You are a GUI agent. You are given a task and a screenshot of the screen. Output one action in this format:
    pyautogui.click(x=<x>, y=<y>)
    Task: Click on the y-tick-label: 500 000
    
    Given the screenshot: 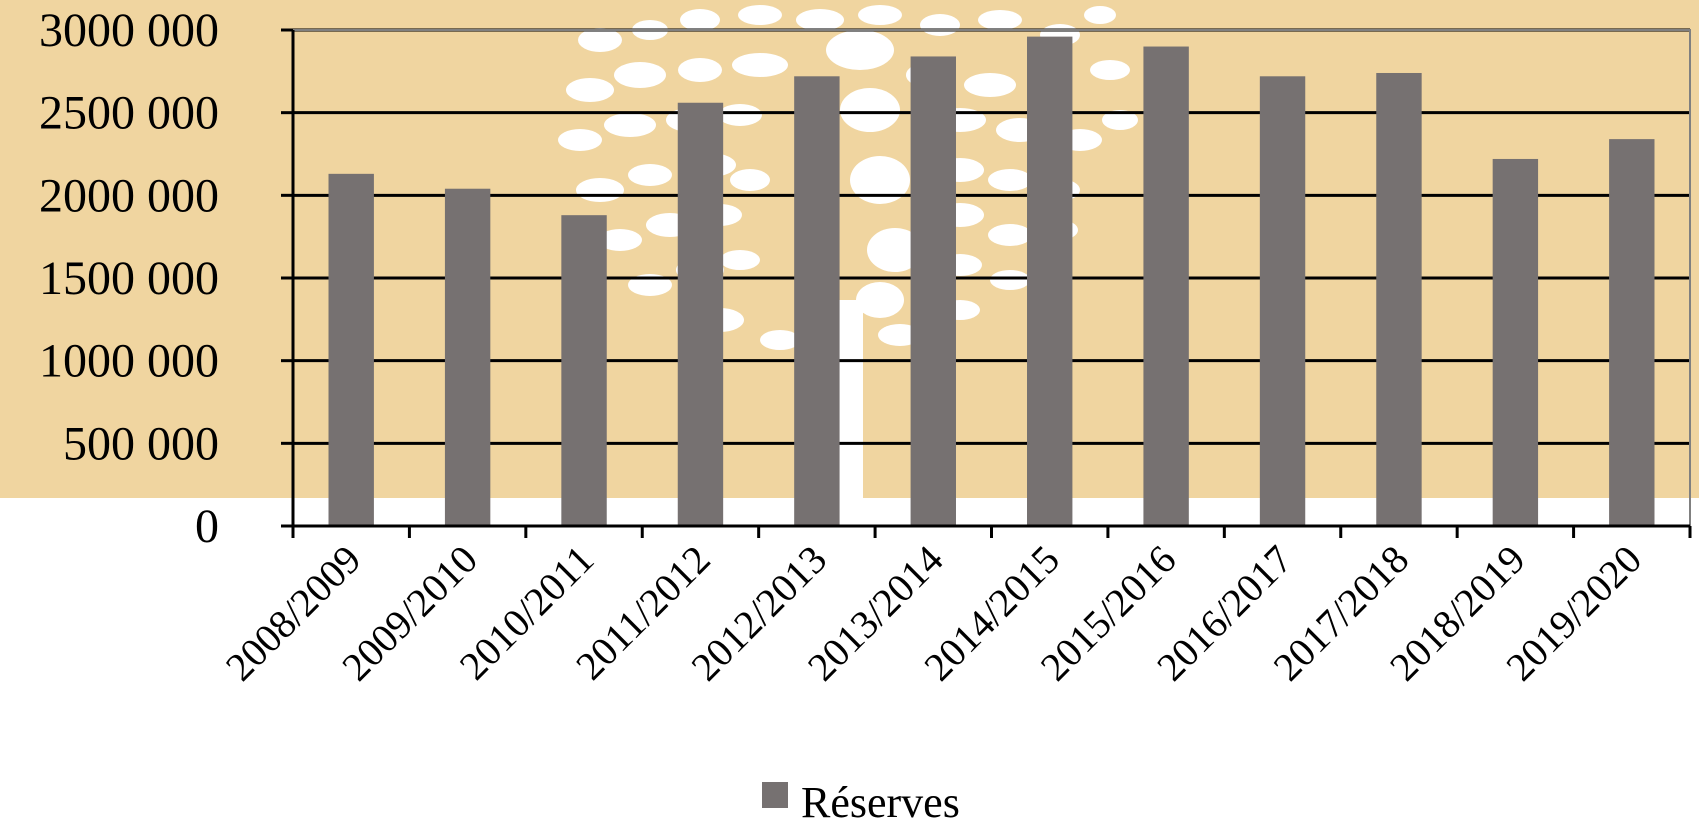 What is the action you would take?
    pyautogui.click(x=141, y=443)
    